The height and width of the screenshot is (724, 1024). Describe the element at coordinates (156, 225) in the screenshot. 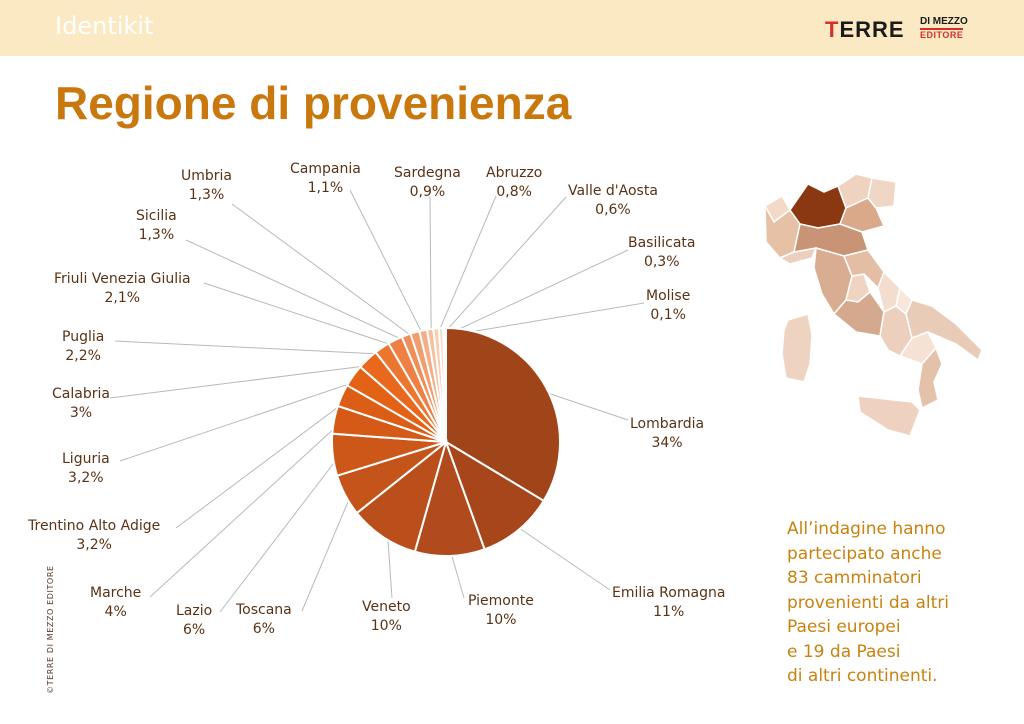

I see `slice-label: Sicilia 1,3%` at that location.